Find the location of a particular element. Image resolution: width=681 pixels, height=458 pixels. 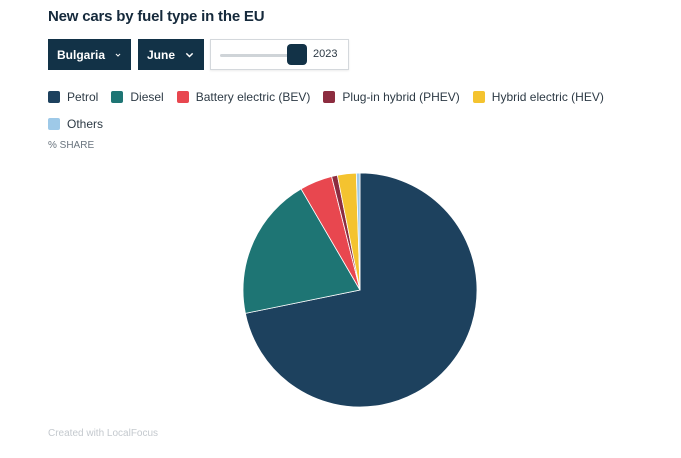

legend-label: Hybrid electric (HEV) is located at coordinates (547, 96).